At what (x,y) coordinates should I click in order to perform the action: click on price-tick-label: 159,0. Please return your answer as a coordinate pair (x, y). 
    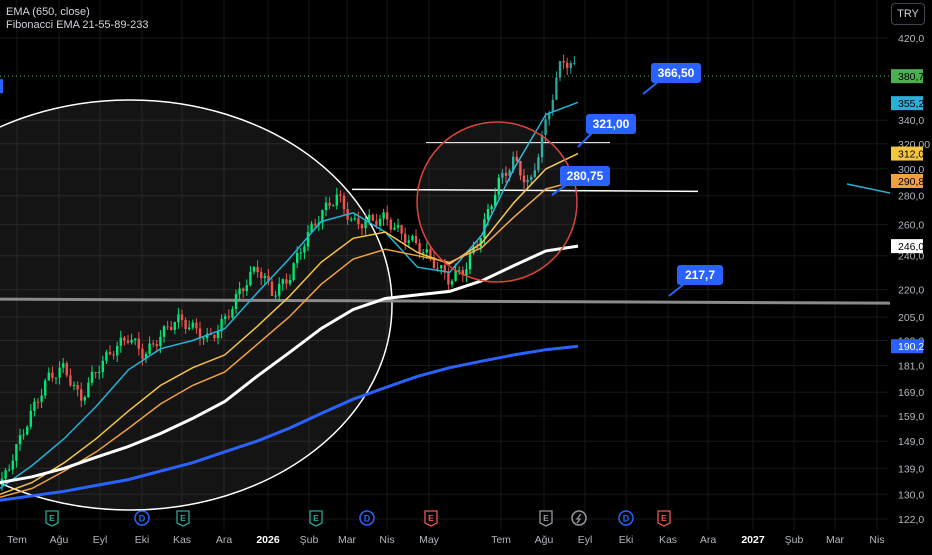
    Looking at the image, I should click on (911, 417).